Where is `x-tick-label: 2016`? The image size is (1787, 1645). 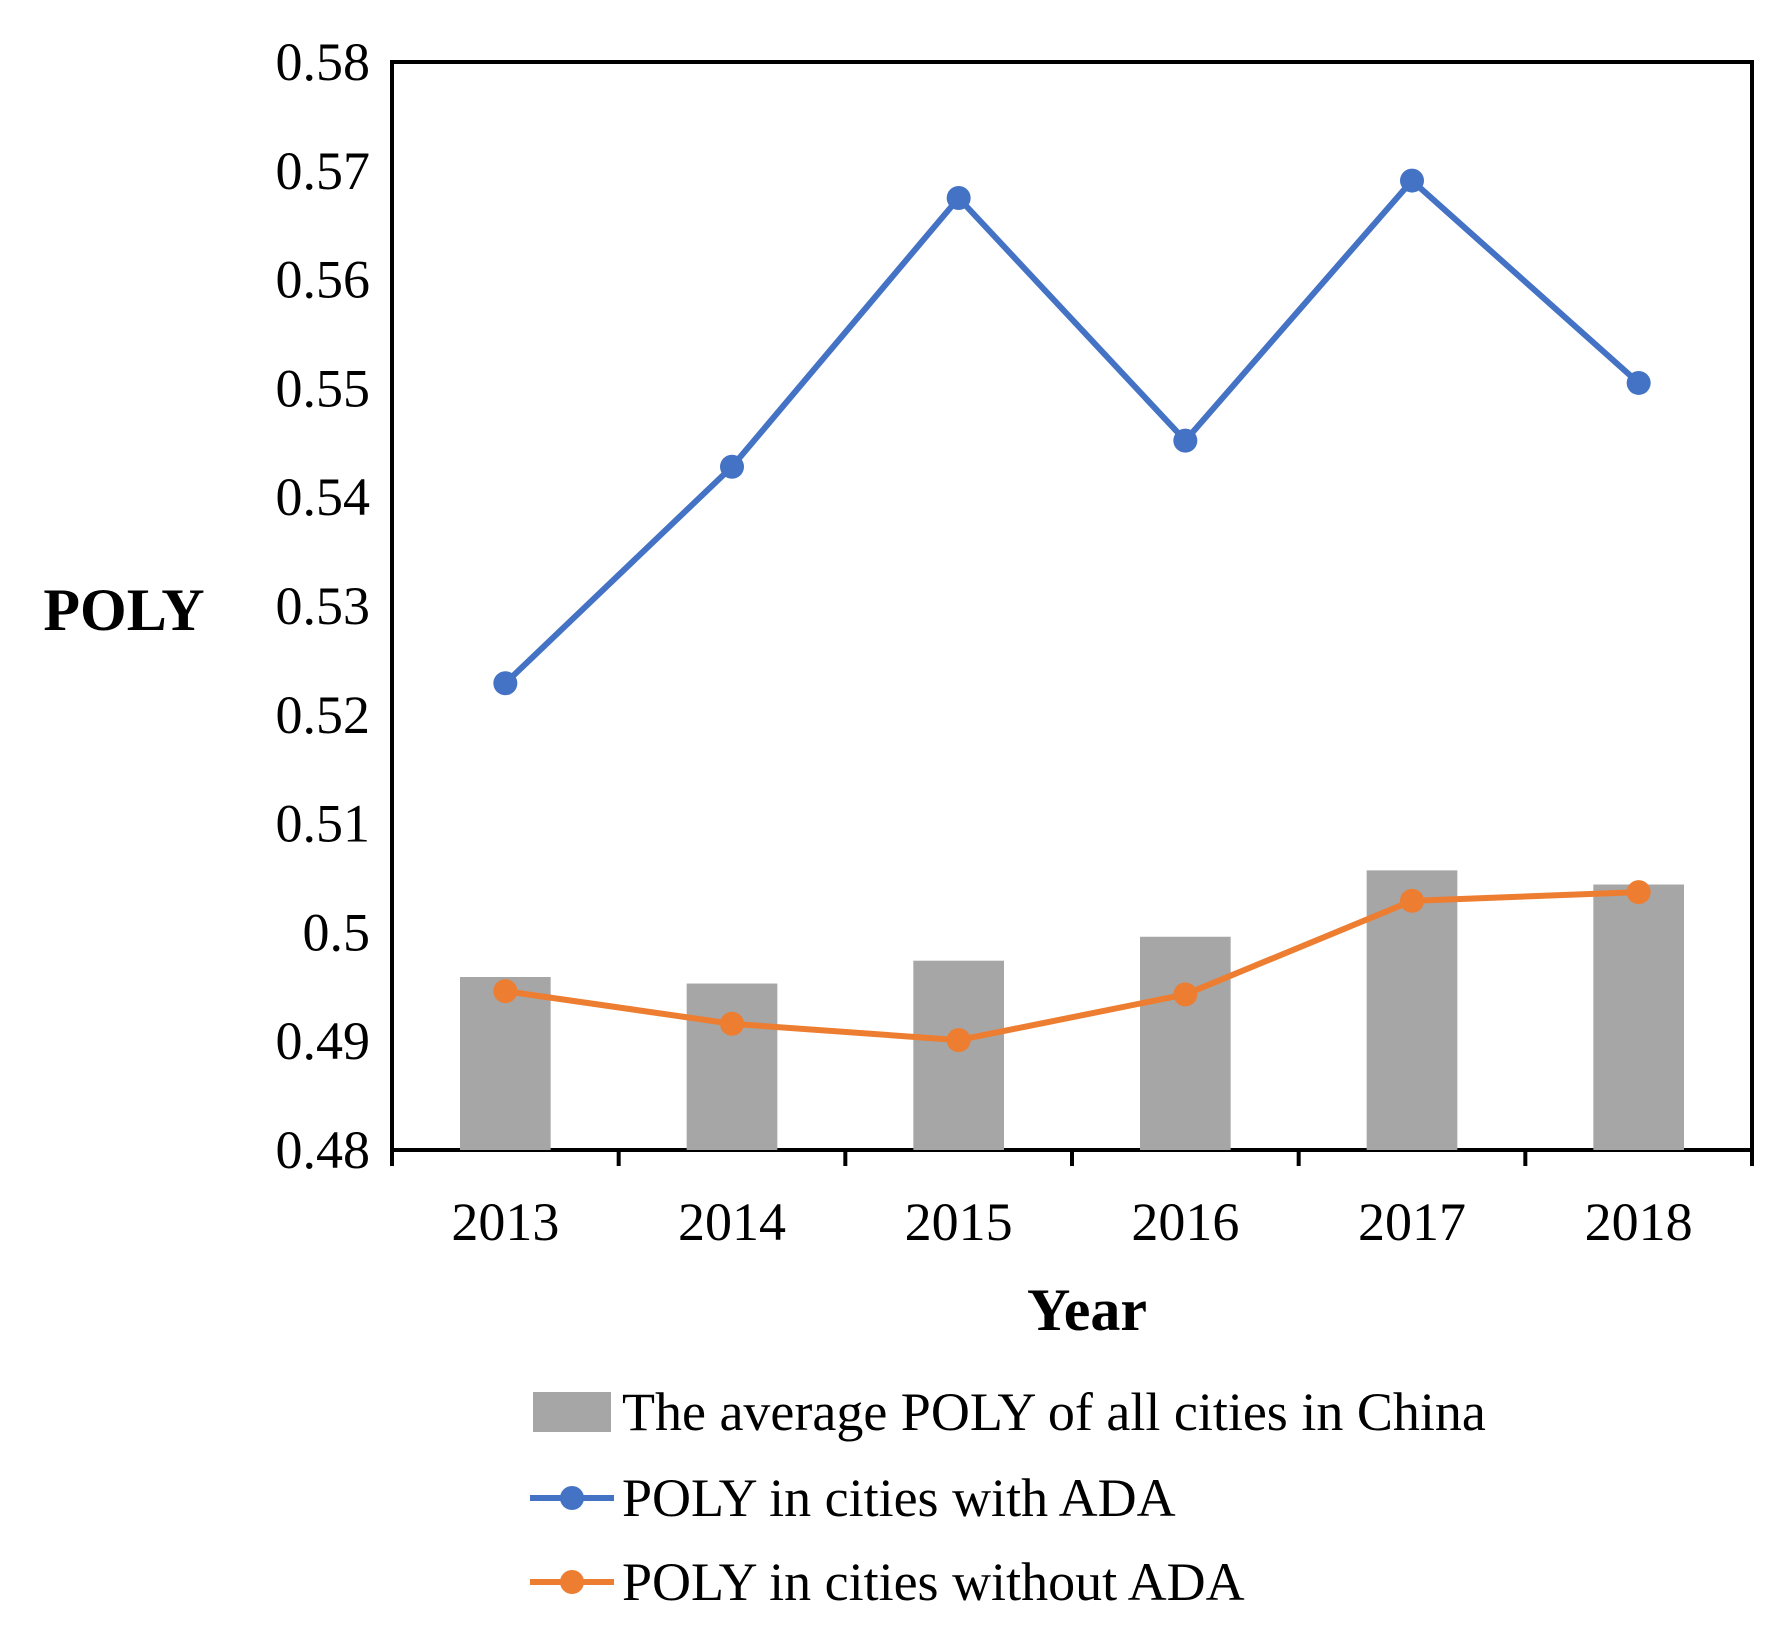 x-tick-label: 2016 is located at coordinates (1185, 1222).